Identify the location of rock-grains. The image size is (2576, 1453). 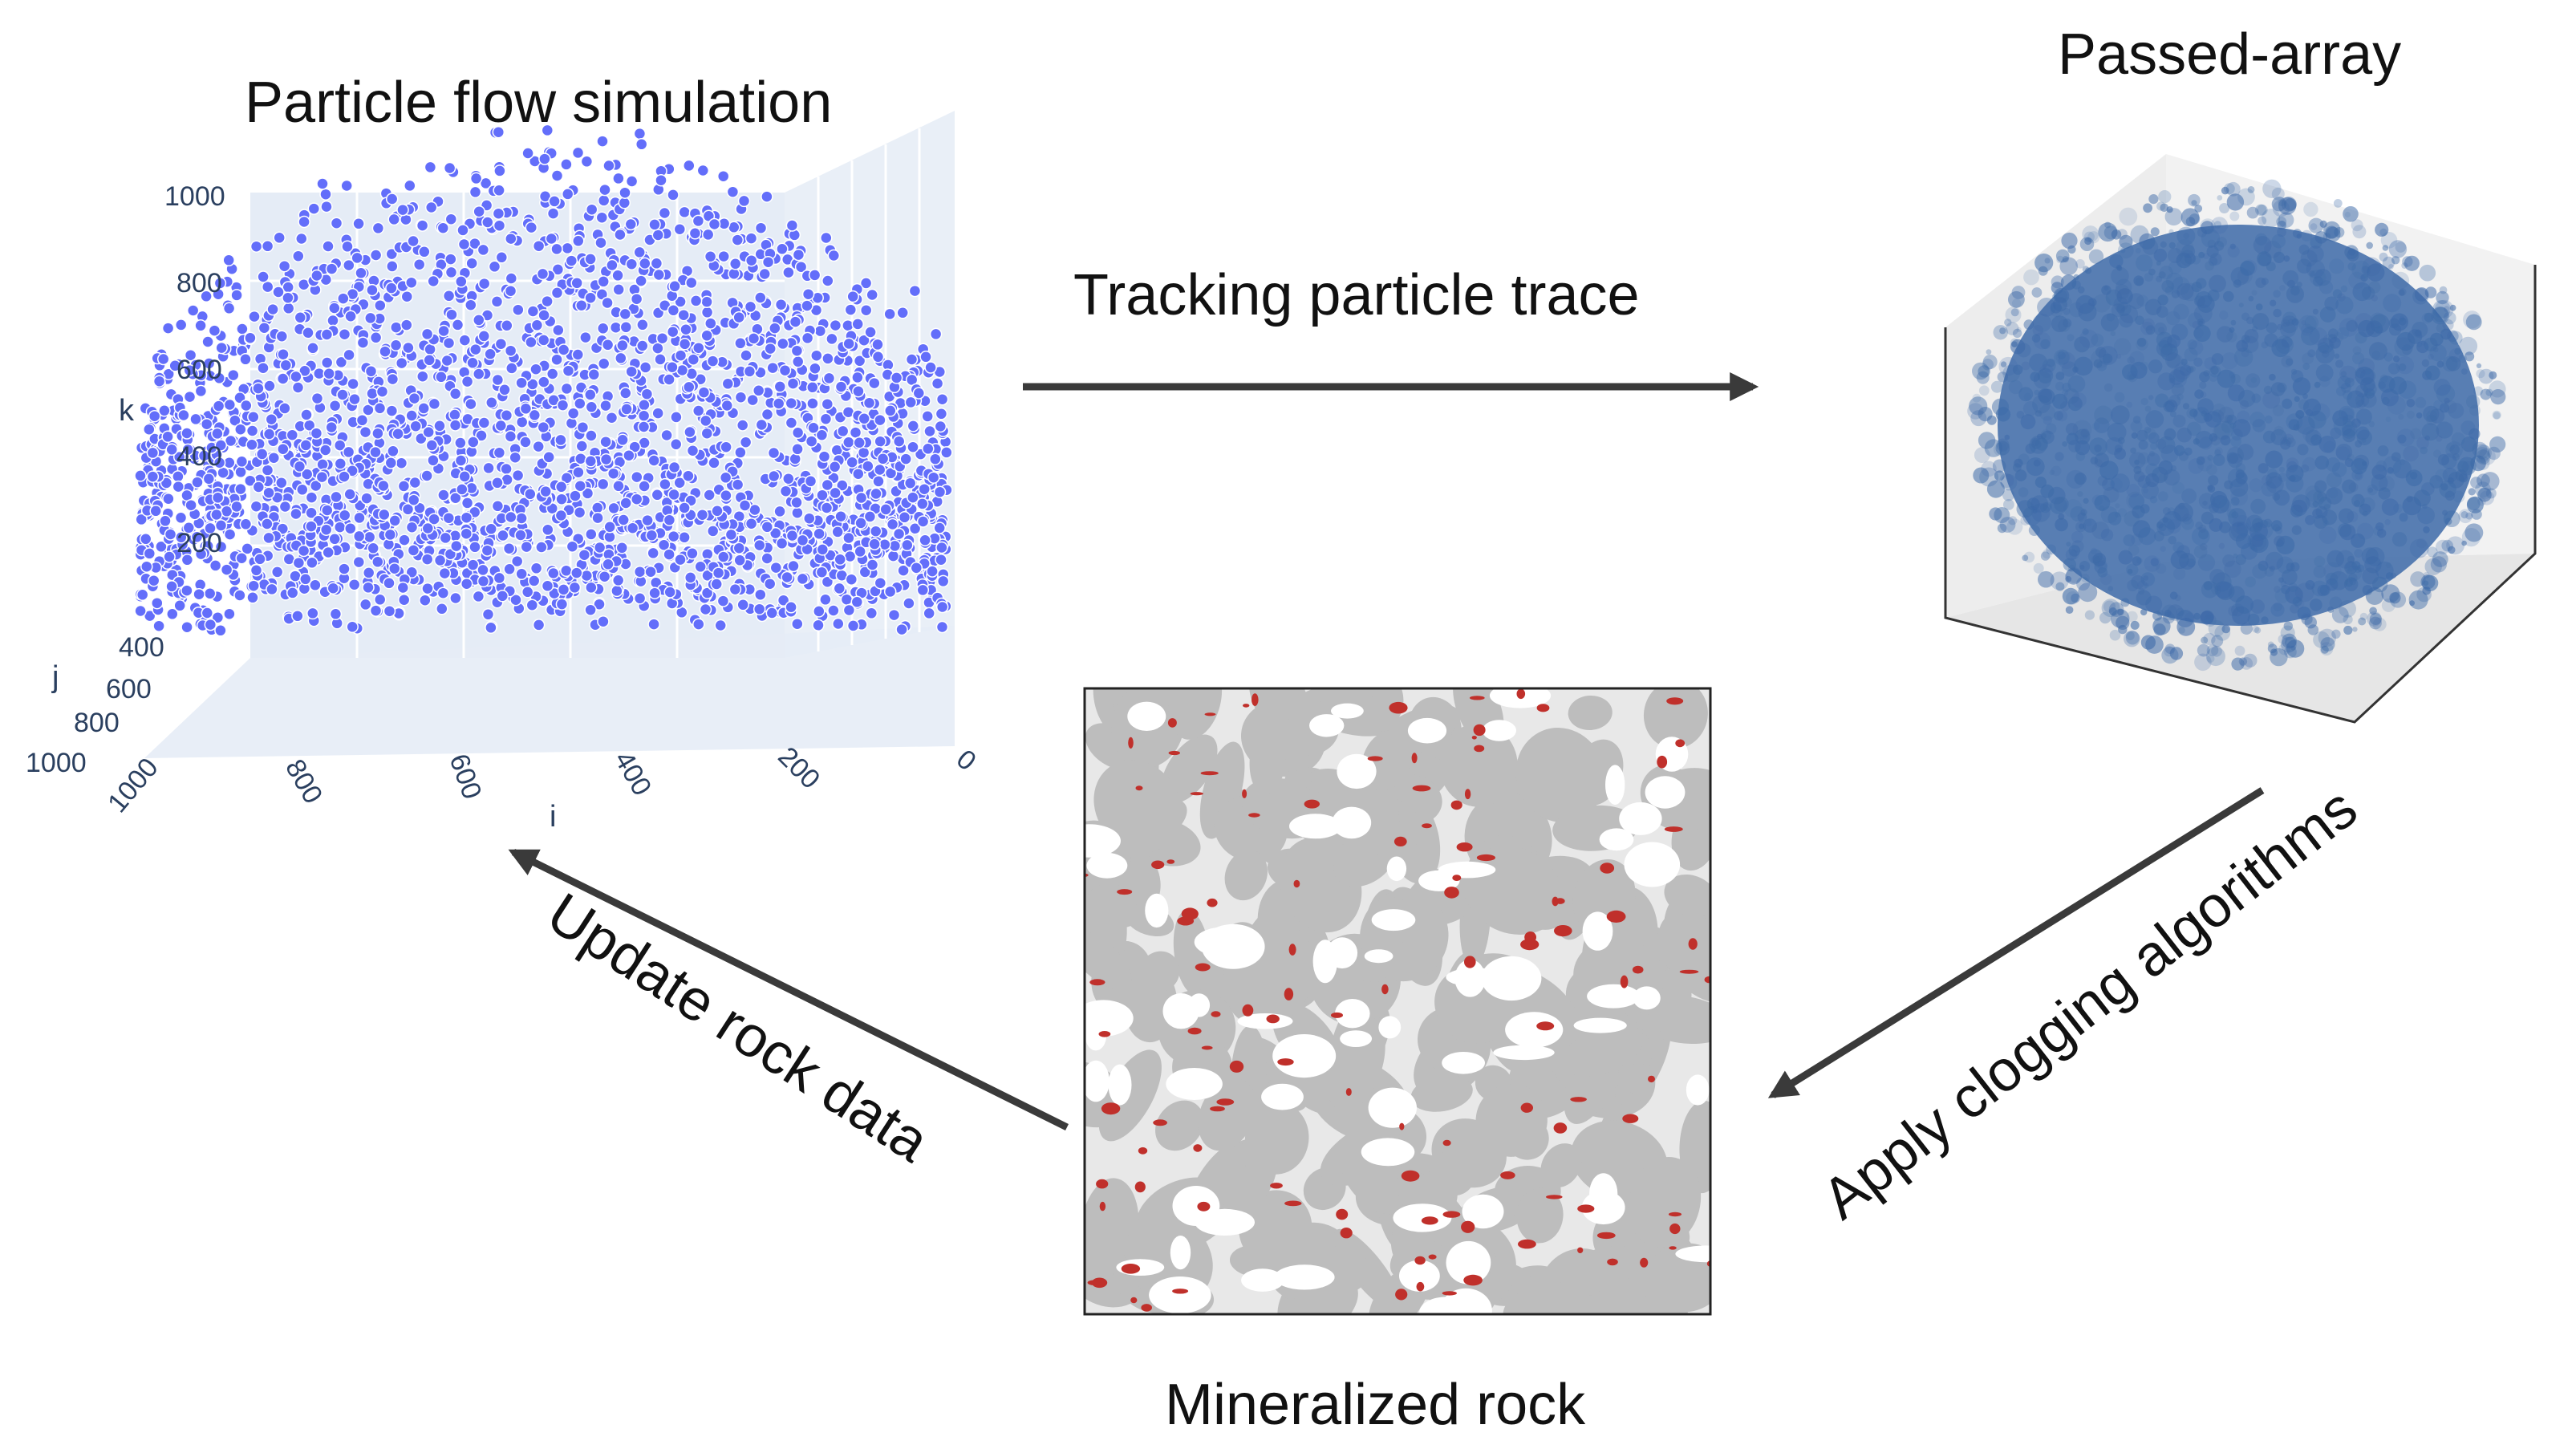
(1397, 1001).